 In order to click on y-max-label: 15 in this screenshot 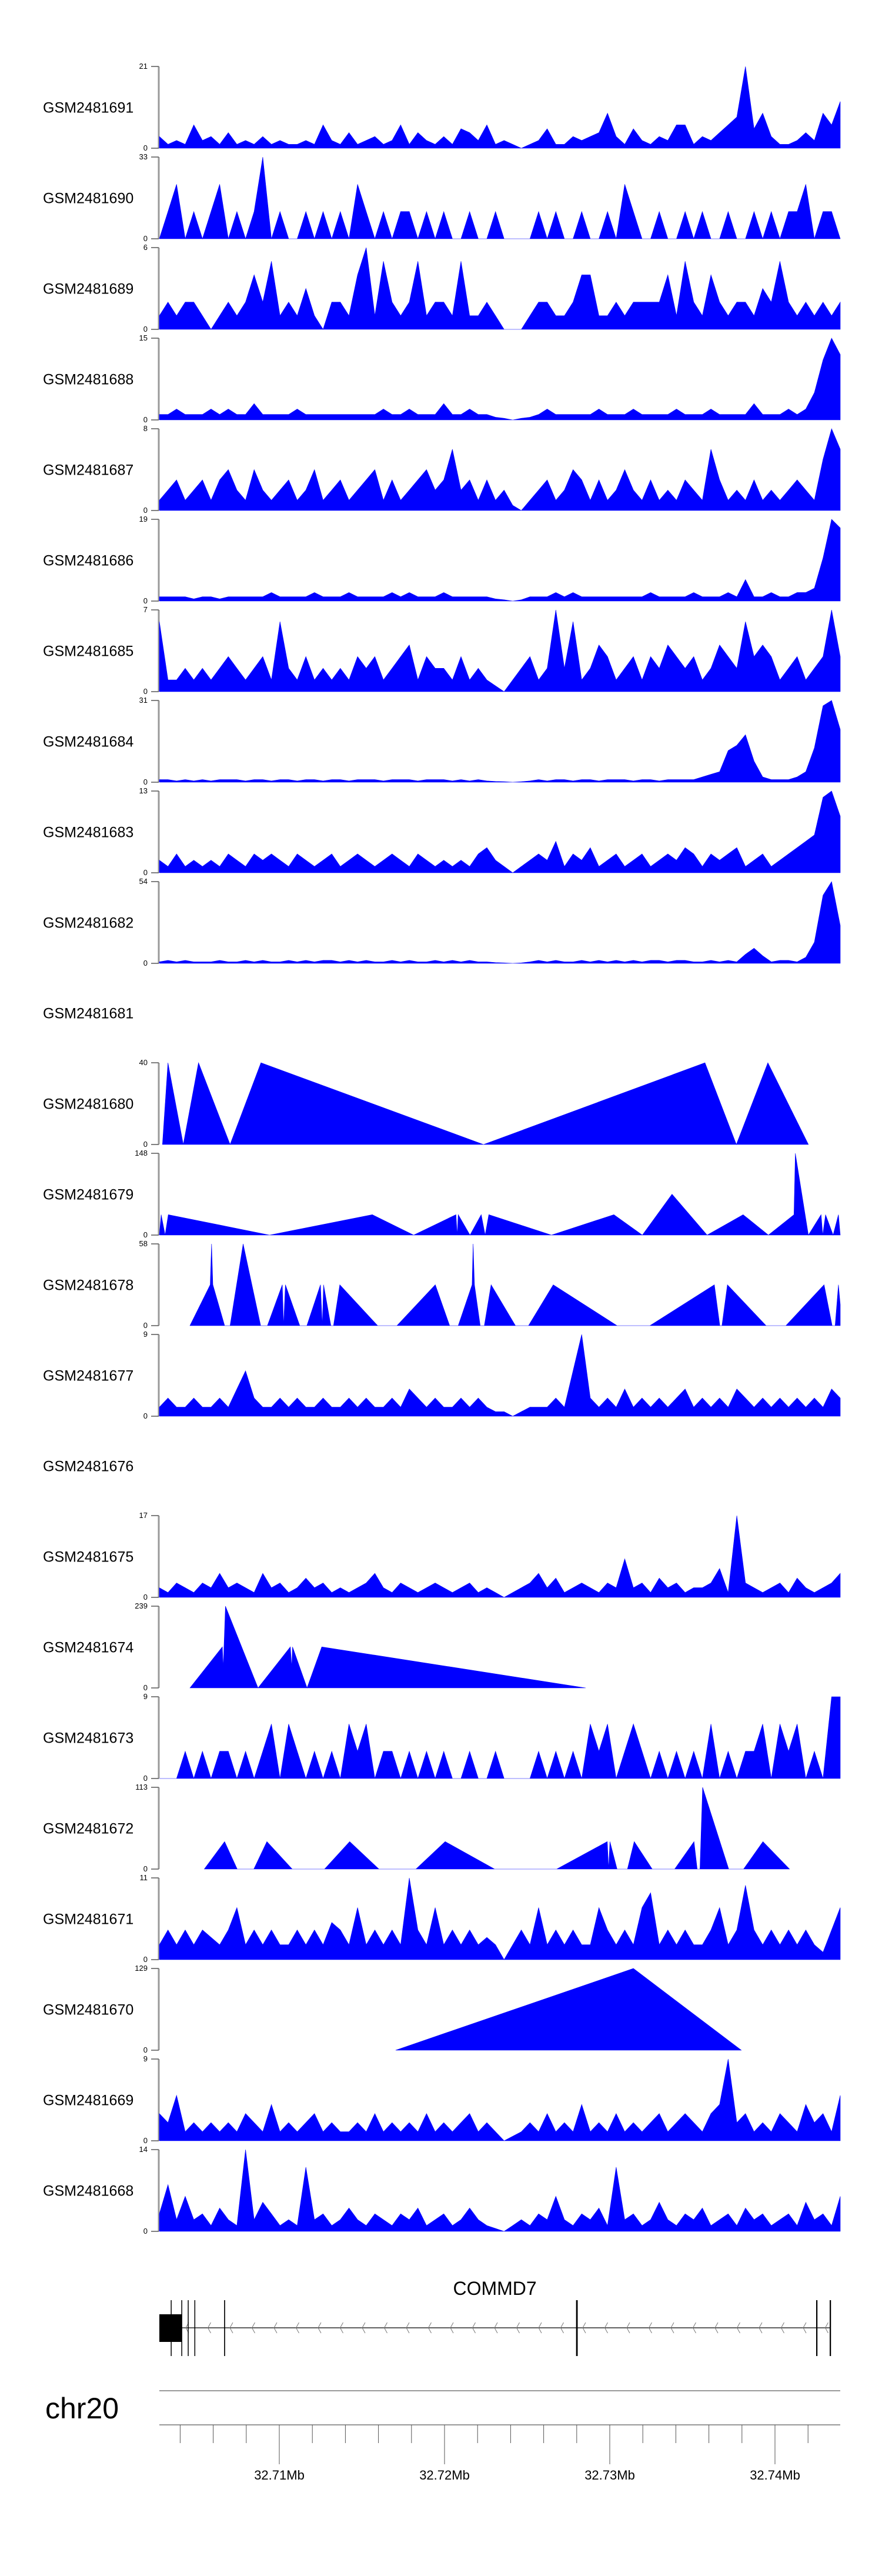, I will do `click(143, 337)`.